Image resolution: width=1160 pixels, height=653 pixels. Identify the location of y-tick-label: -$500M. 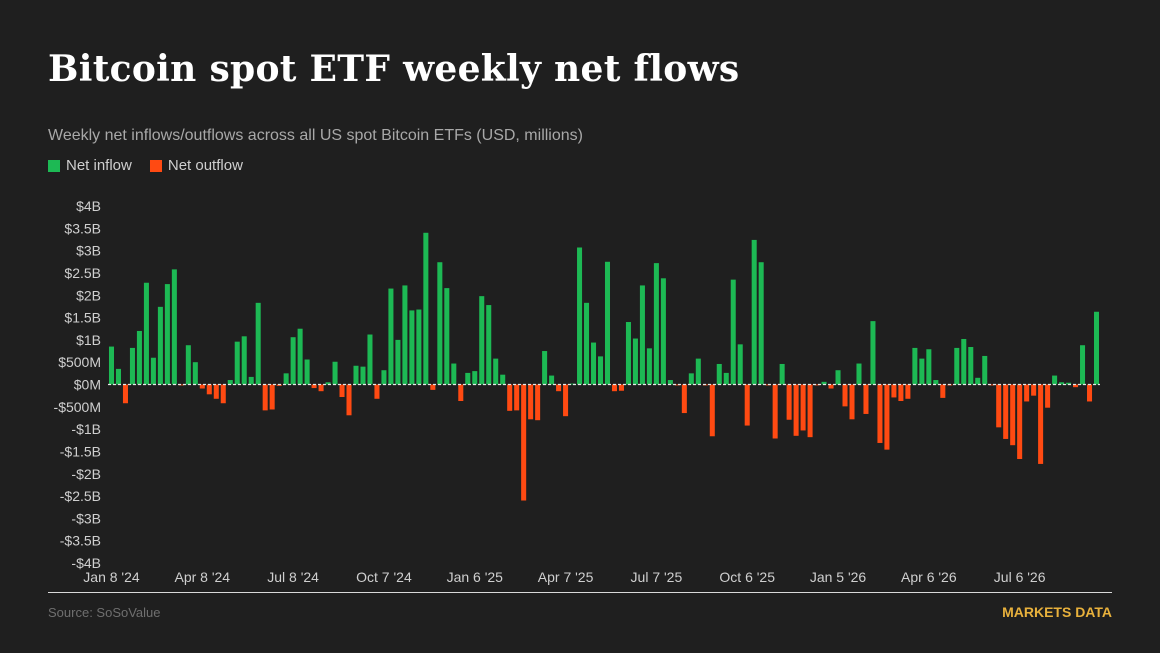
(77, 407).